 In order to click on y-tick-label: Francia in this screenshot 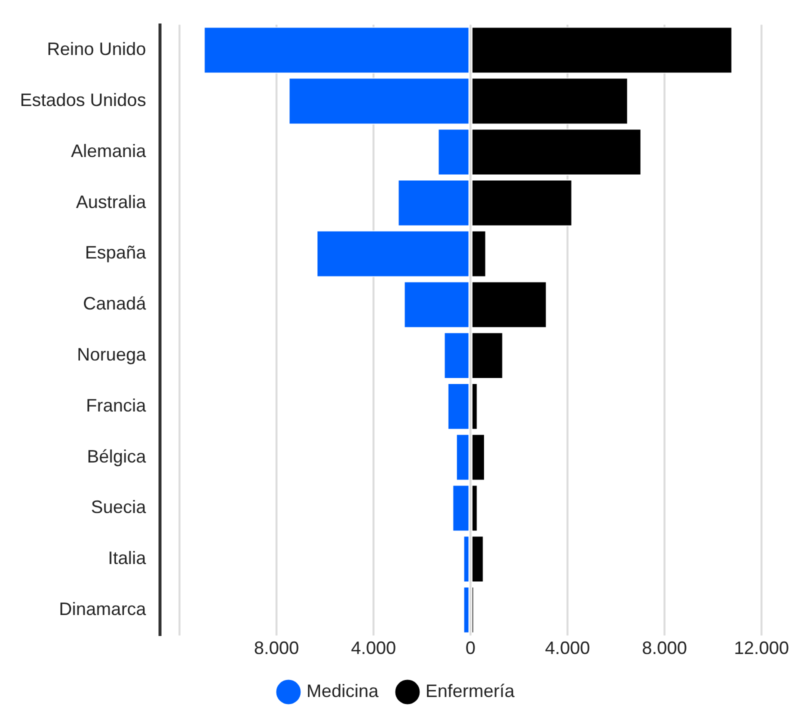, I will do `click(117, 405)`.